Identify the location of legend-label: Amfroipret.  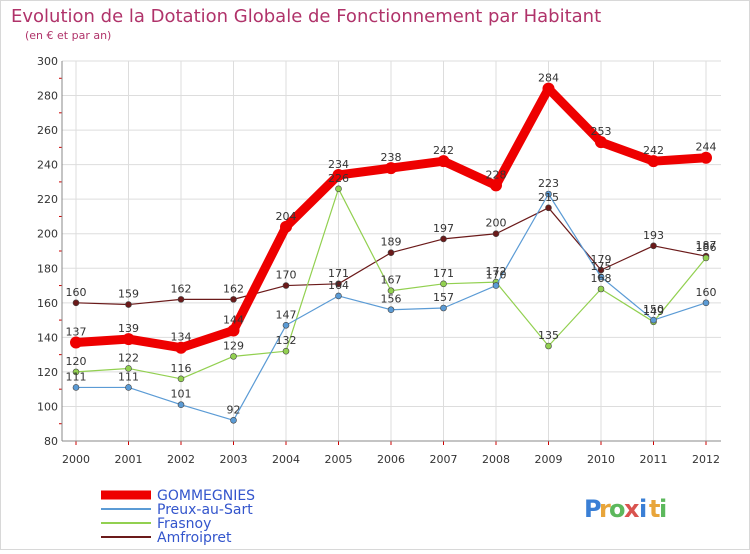
(194, 538).